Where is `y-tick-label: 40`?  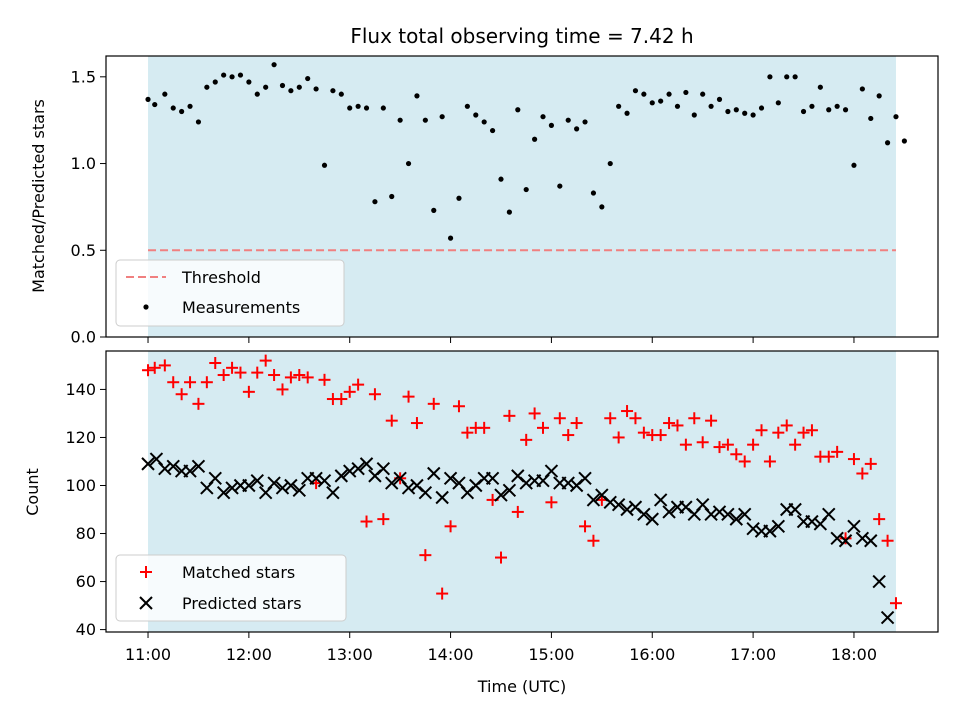 y-tick-label: 40 is located at coordinates (86, 629).